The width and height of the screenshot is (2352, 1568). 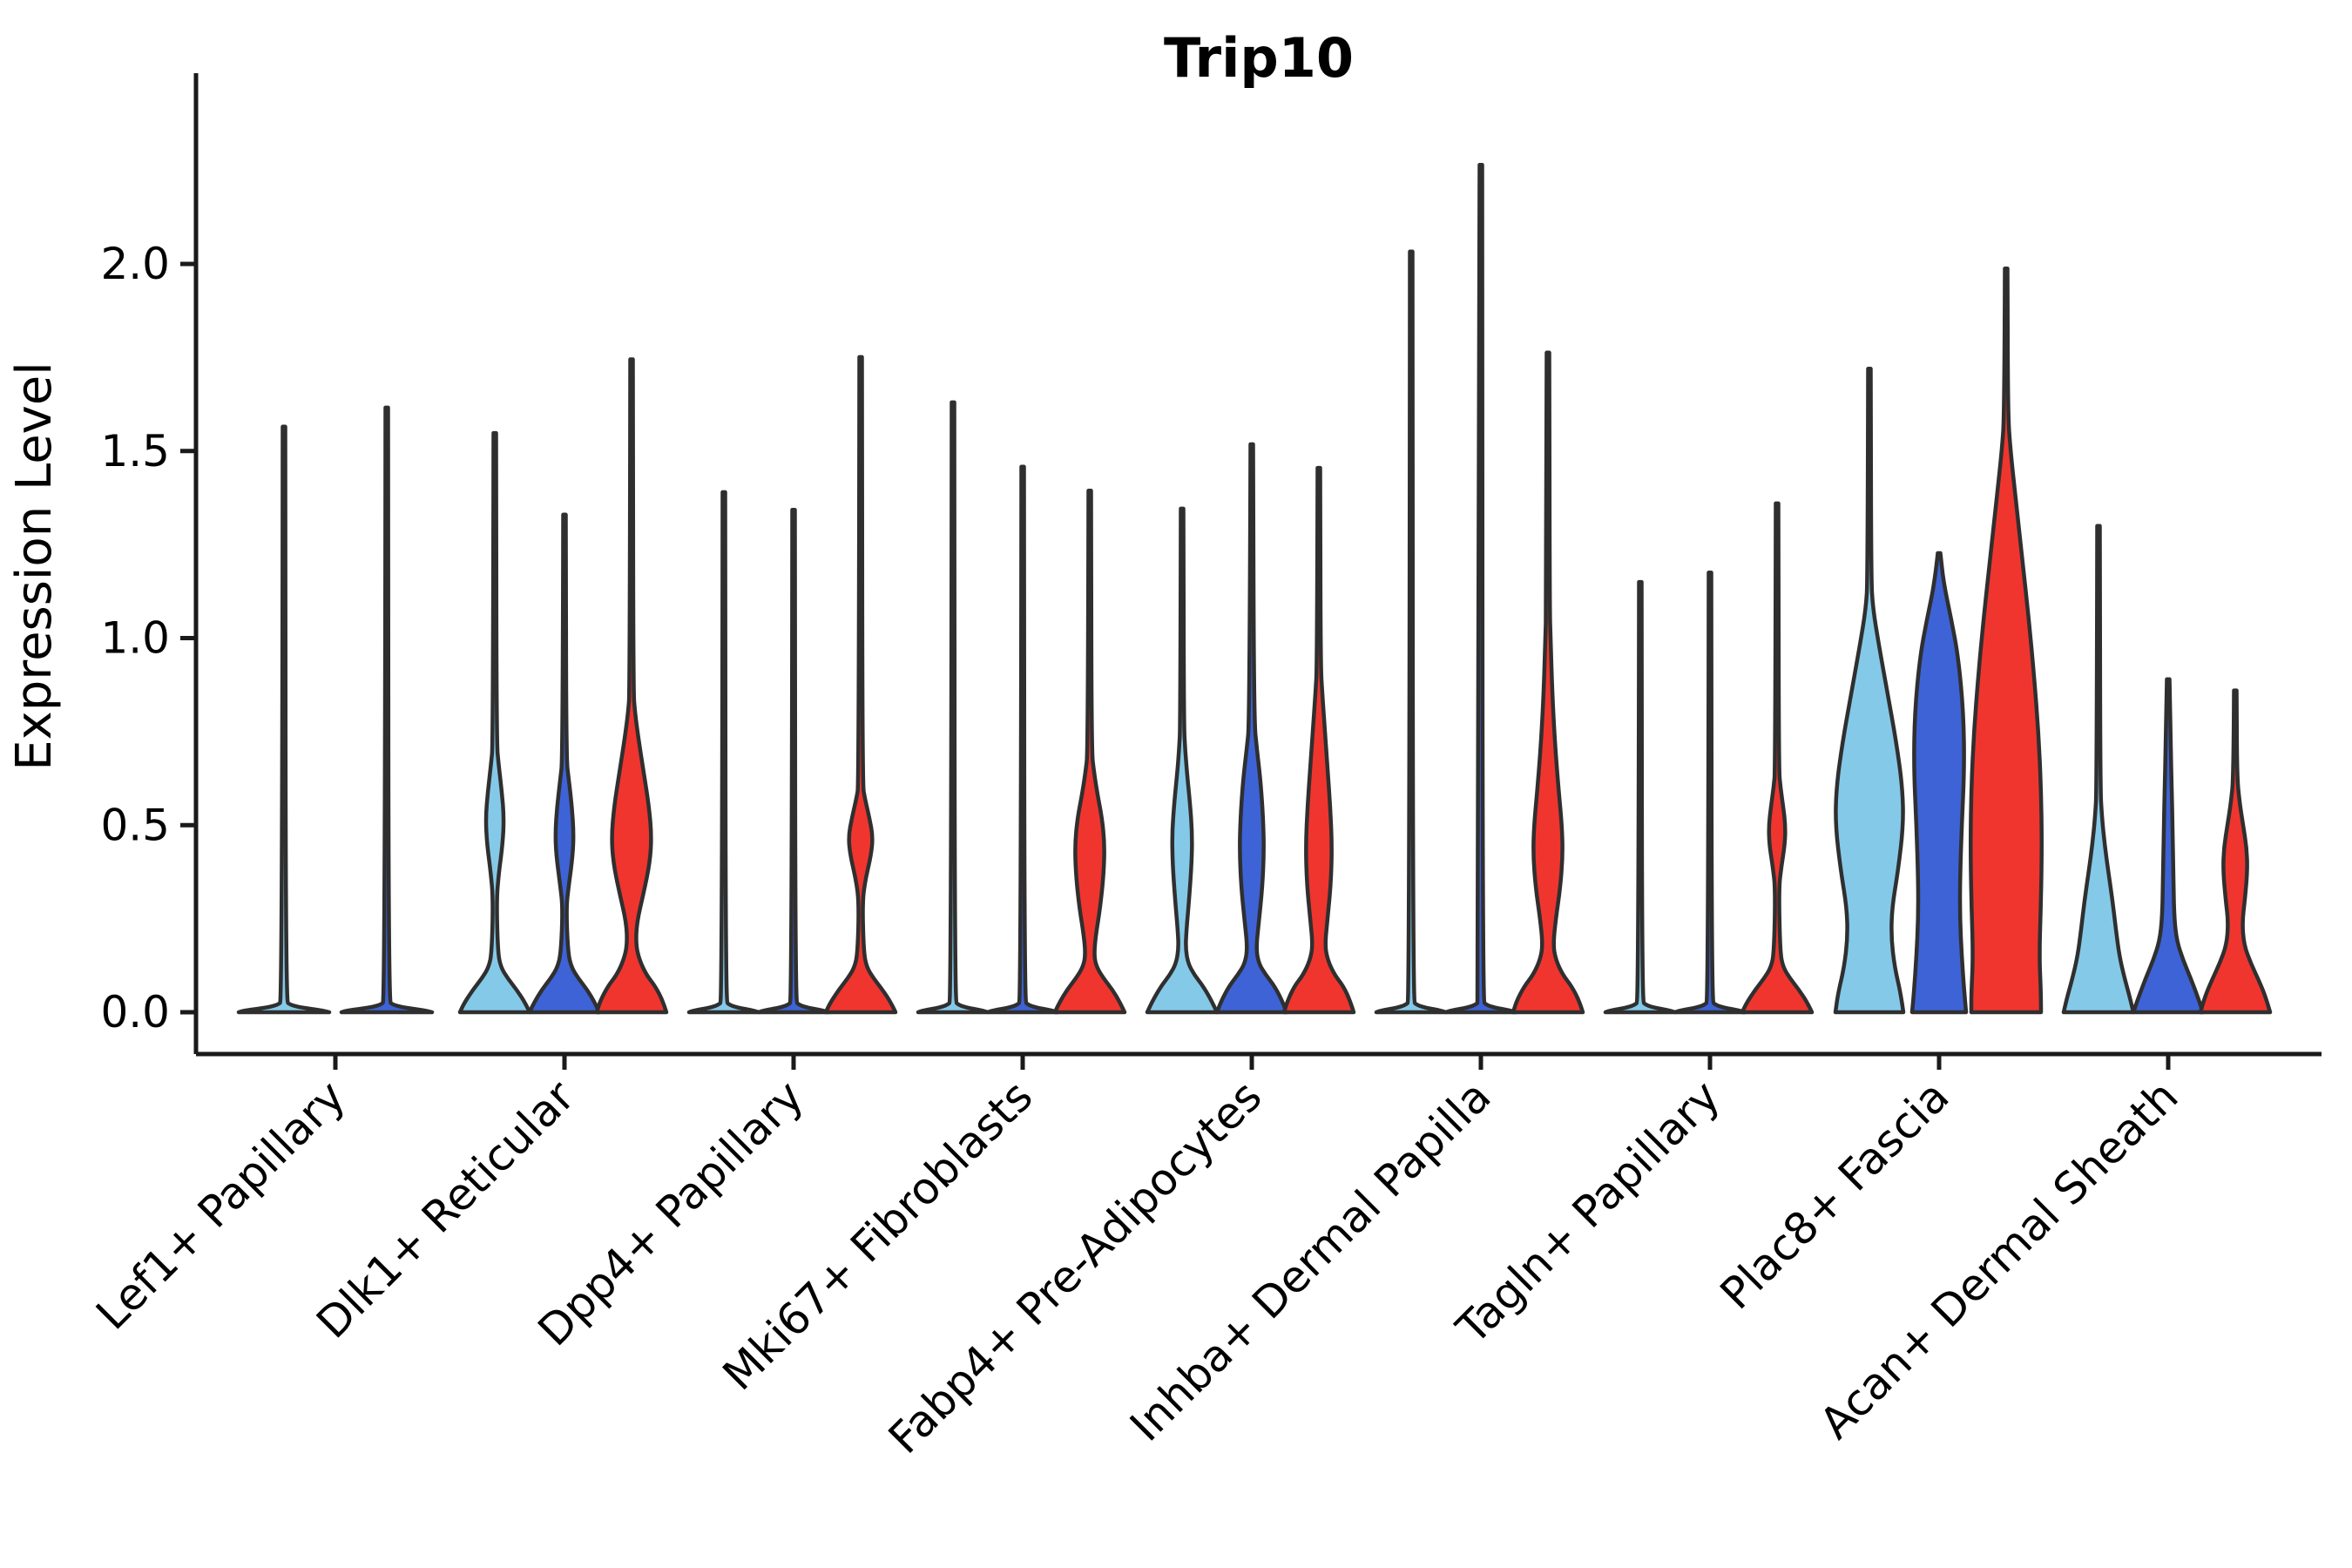 What do you see at coordinates (135, 825) in the screenshot?
I see `y-tick-label: 0.5` at bounding box center [135, 825].